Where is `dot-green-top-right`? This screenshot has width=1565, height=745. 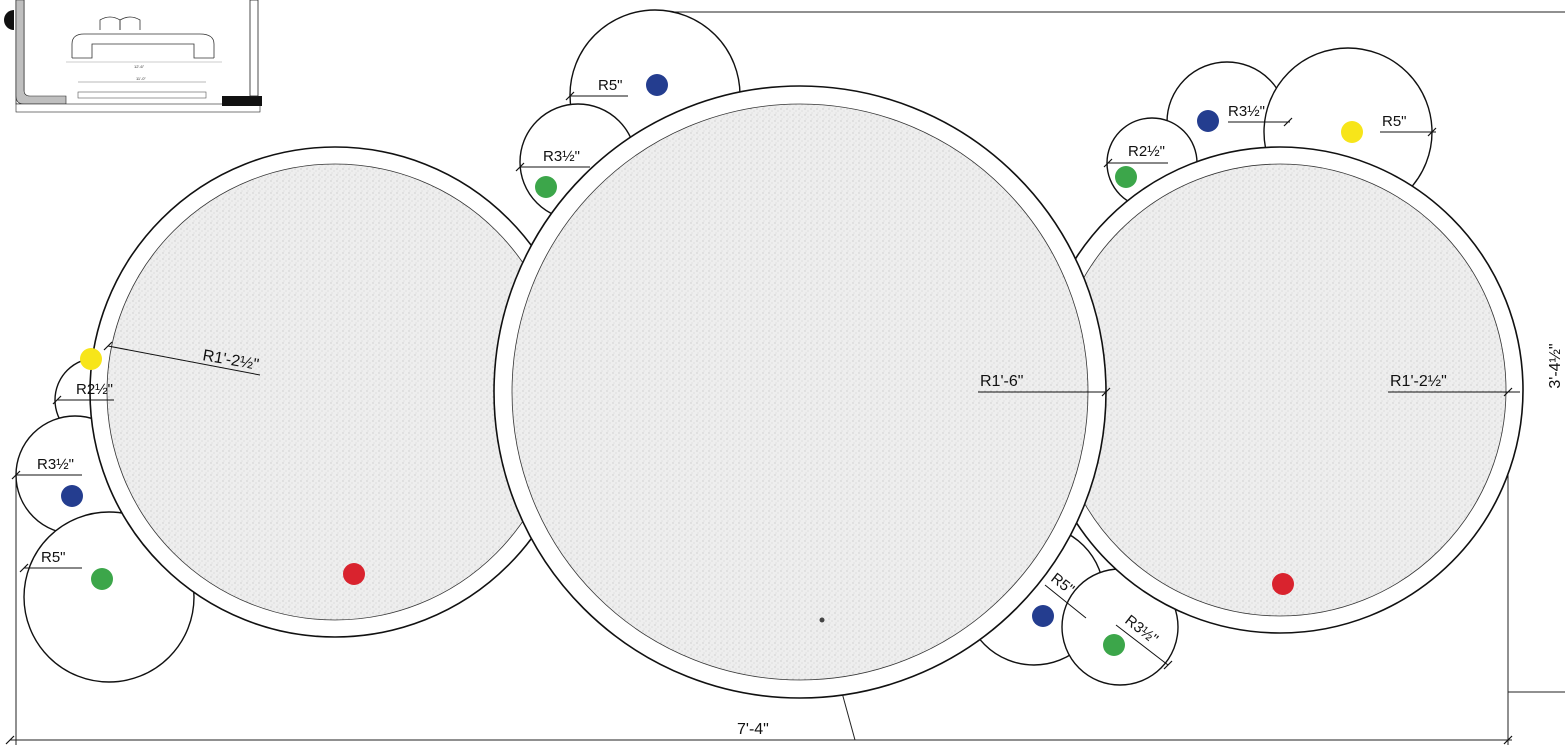 dot-green-top-right is located at coordinates (1126, 177).